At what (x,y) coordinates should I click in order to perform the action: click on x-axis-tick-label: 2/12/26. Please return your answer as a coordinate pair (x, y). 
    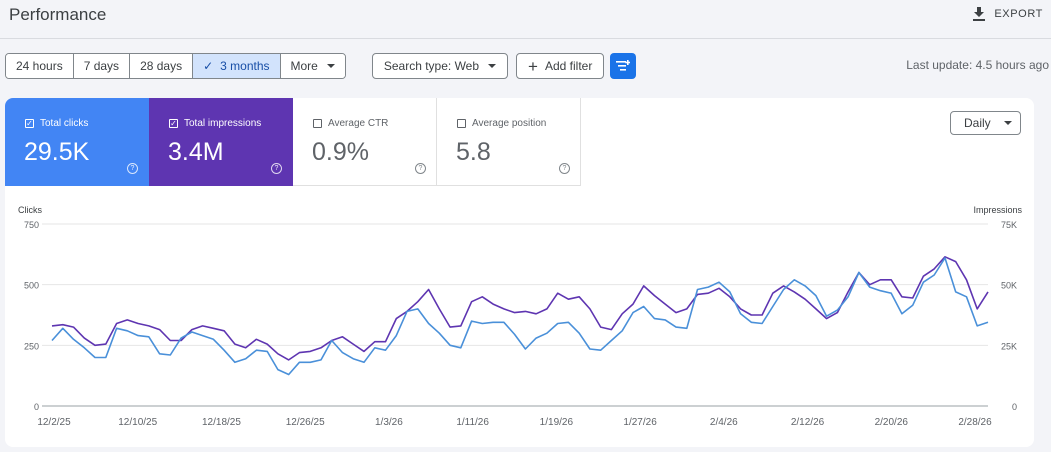
    Looking at the image, I should click on (808, 422).